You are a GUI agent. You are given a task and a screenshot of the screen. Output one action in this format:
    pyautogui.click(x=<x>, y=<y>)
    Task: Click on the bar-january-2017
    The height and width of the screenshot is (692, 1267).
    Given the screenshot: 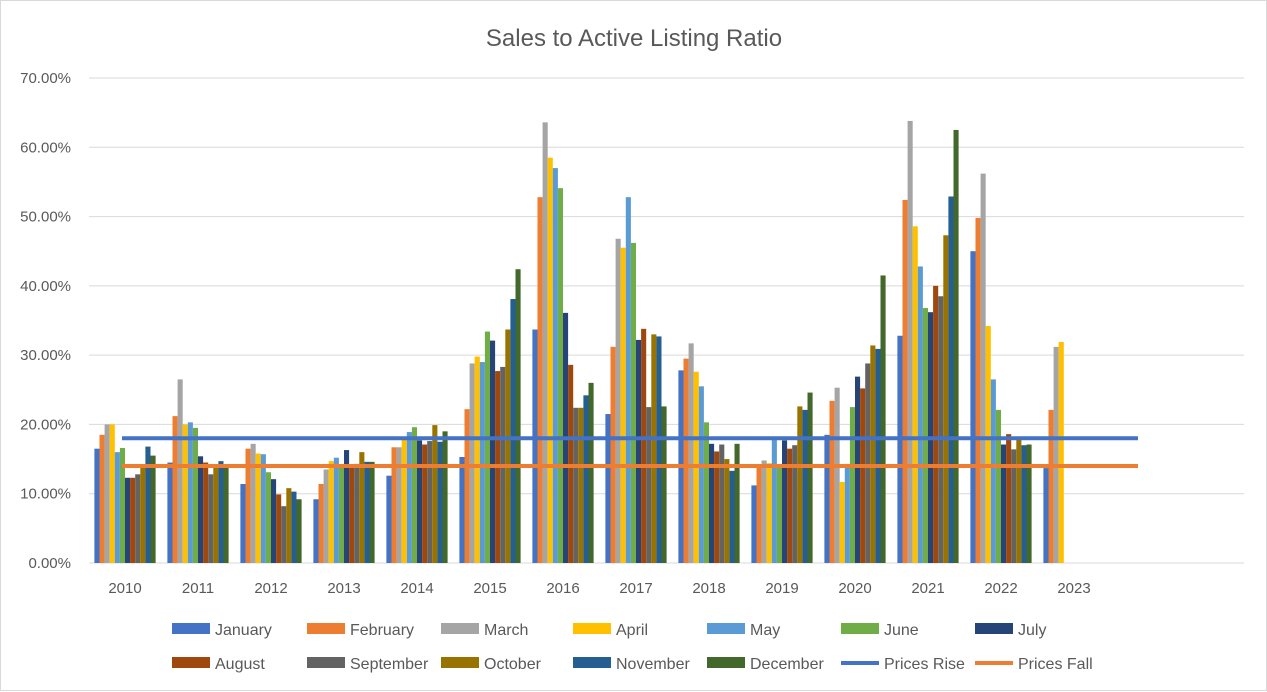 What is the action you would take?
    pyautogui.click(x=608, y=488)
    